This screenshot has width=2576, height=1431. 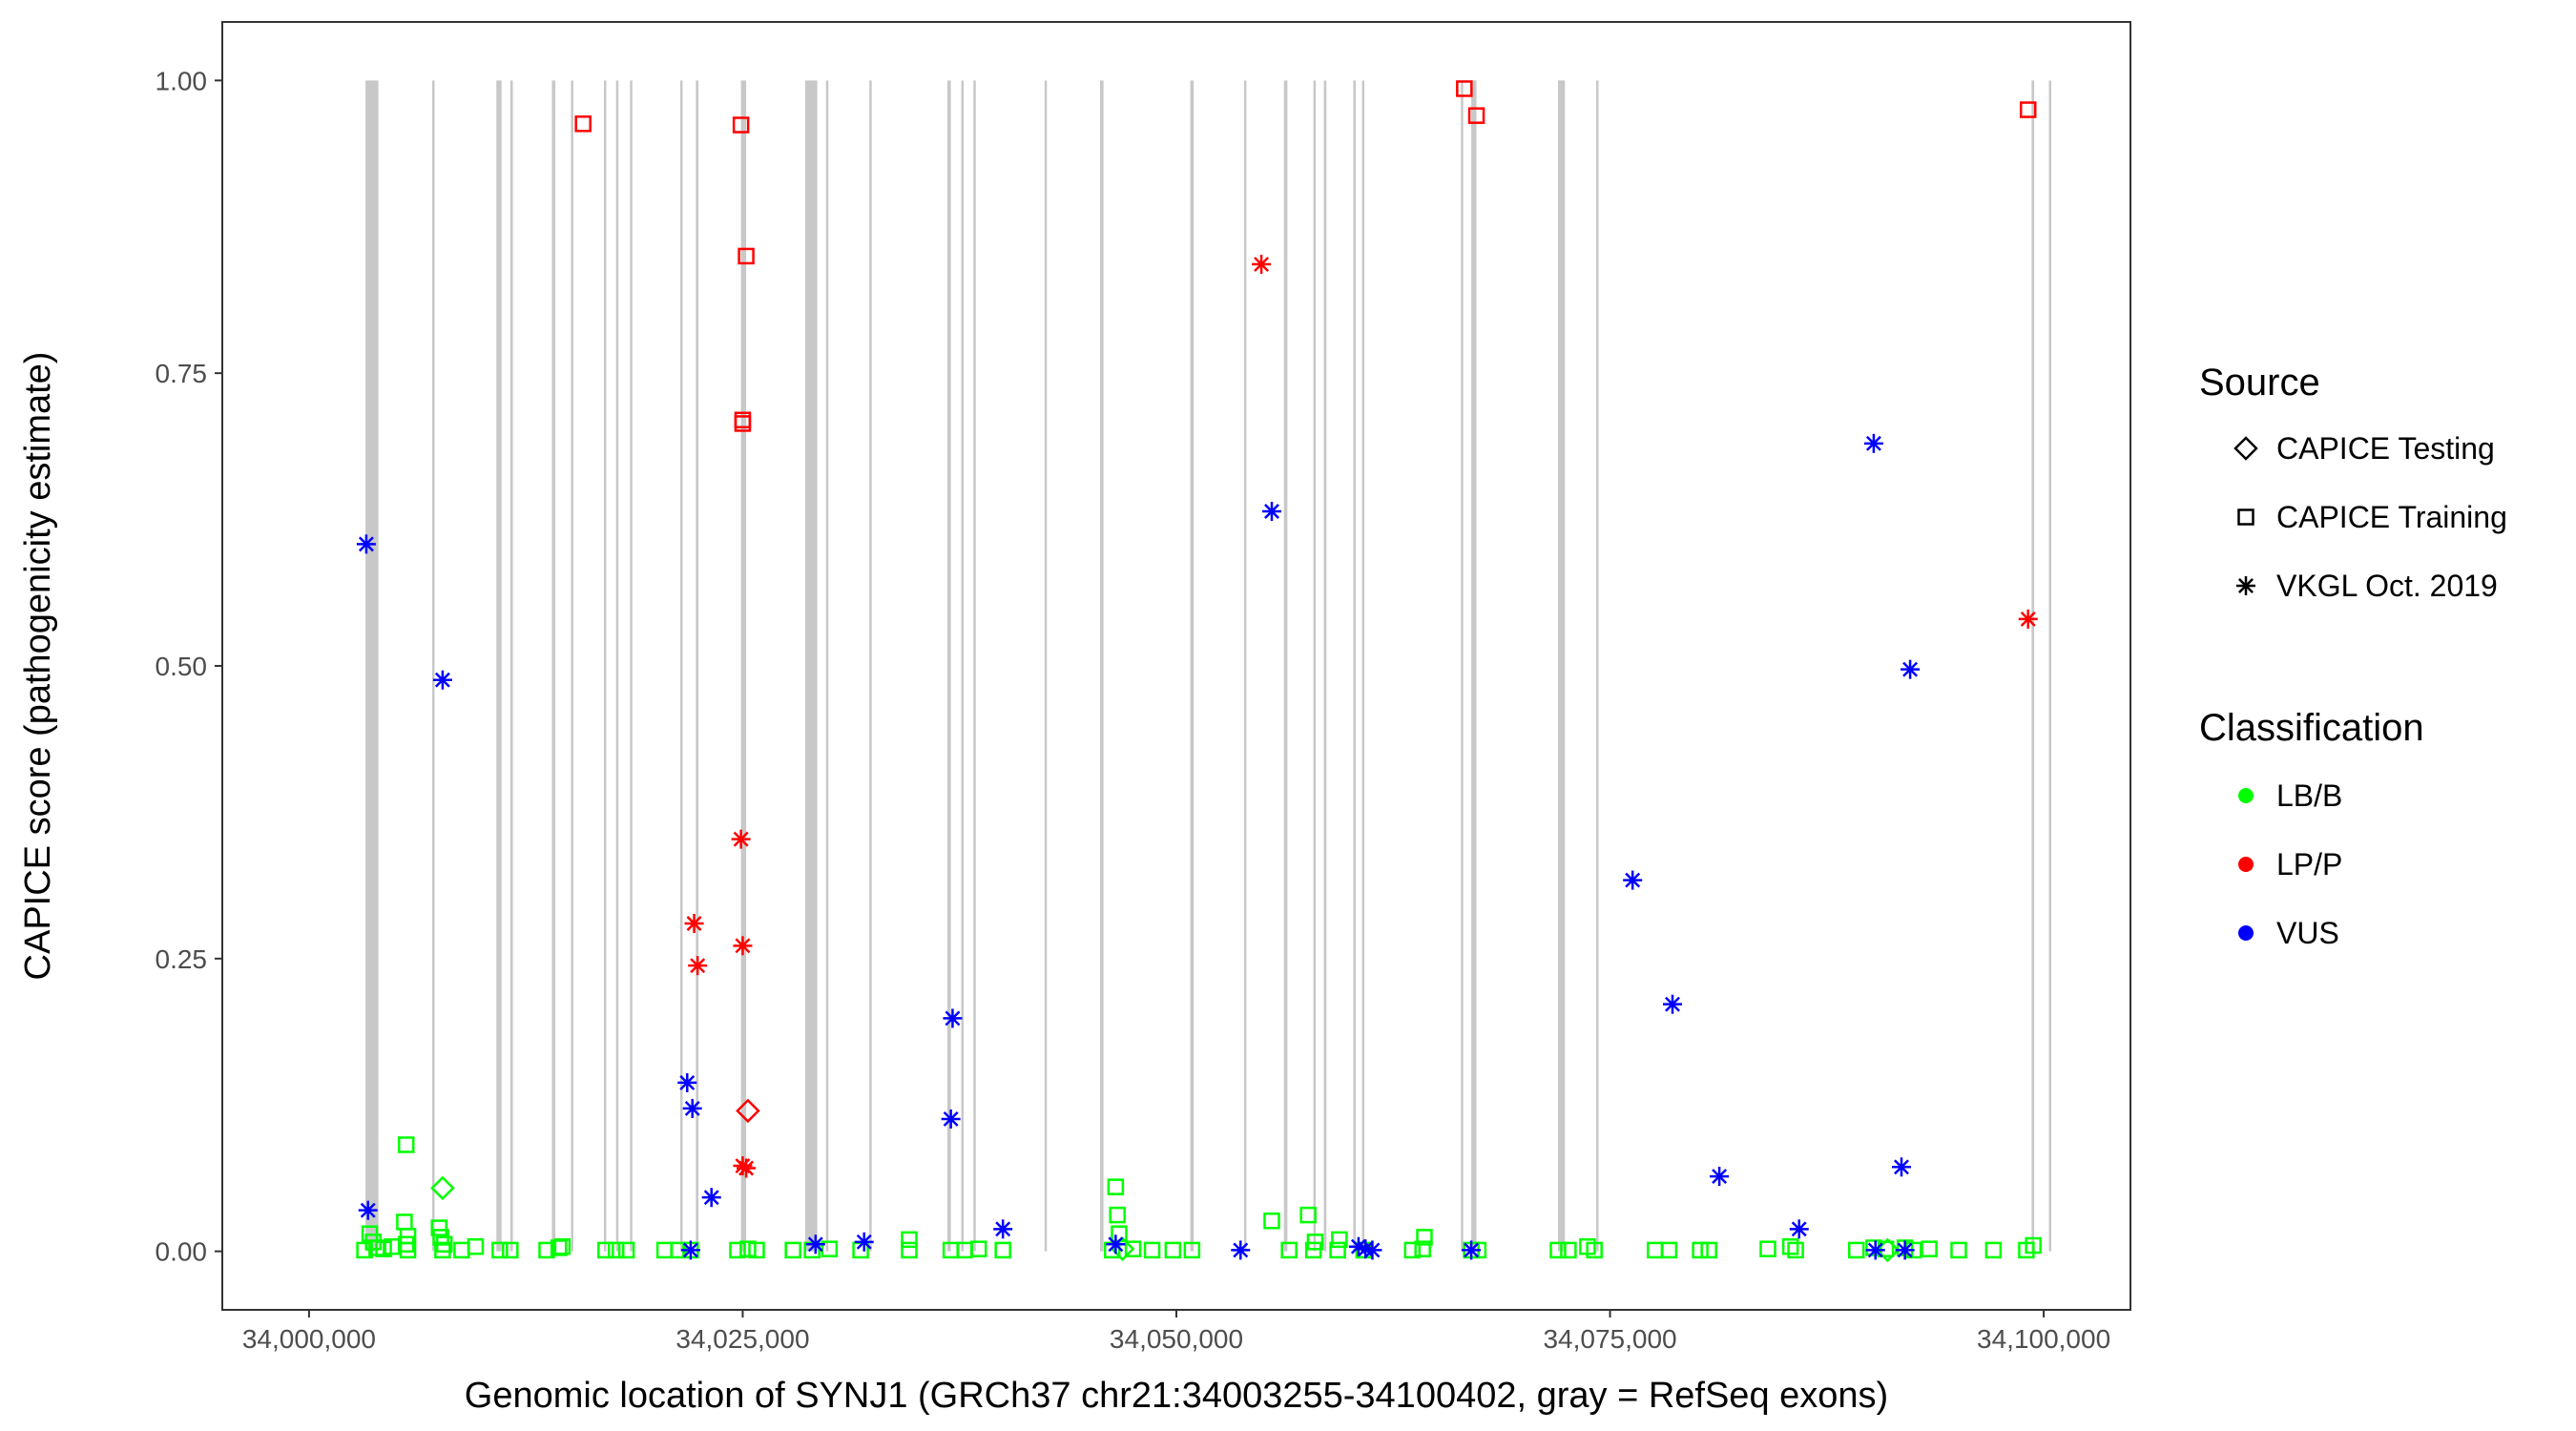 I want to click on y-axis-title: CAPICE score (pathogenicity estimate), so click(x=38, y=667).